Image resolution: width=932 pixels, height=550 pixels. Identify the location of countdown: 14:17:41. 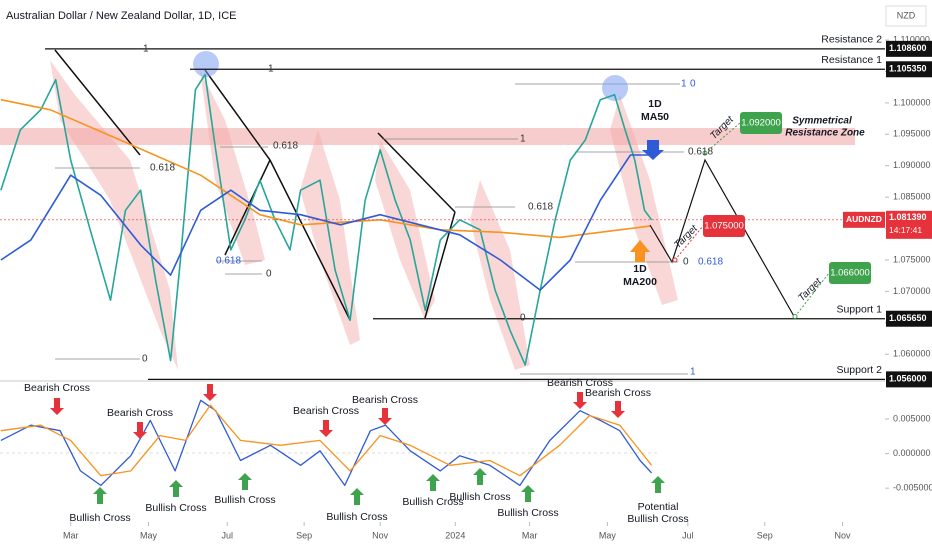
(905, 230).